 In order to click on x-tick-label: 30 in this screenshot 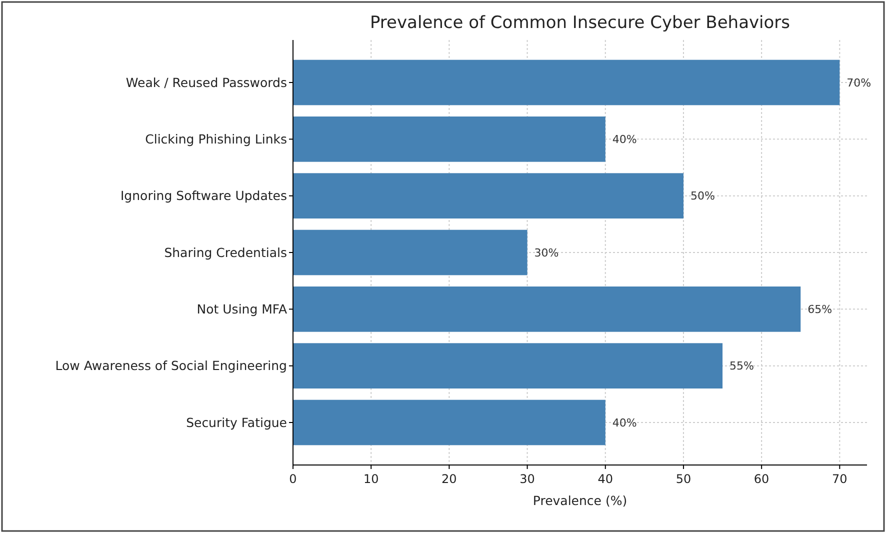, I will do `click(527, 479)`.